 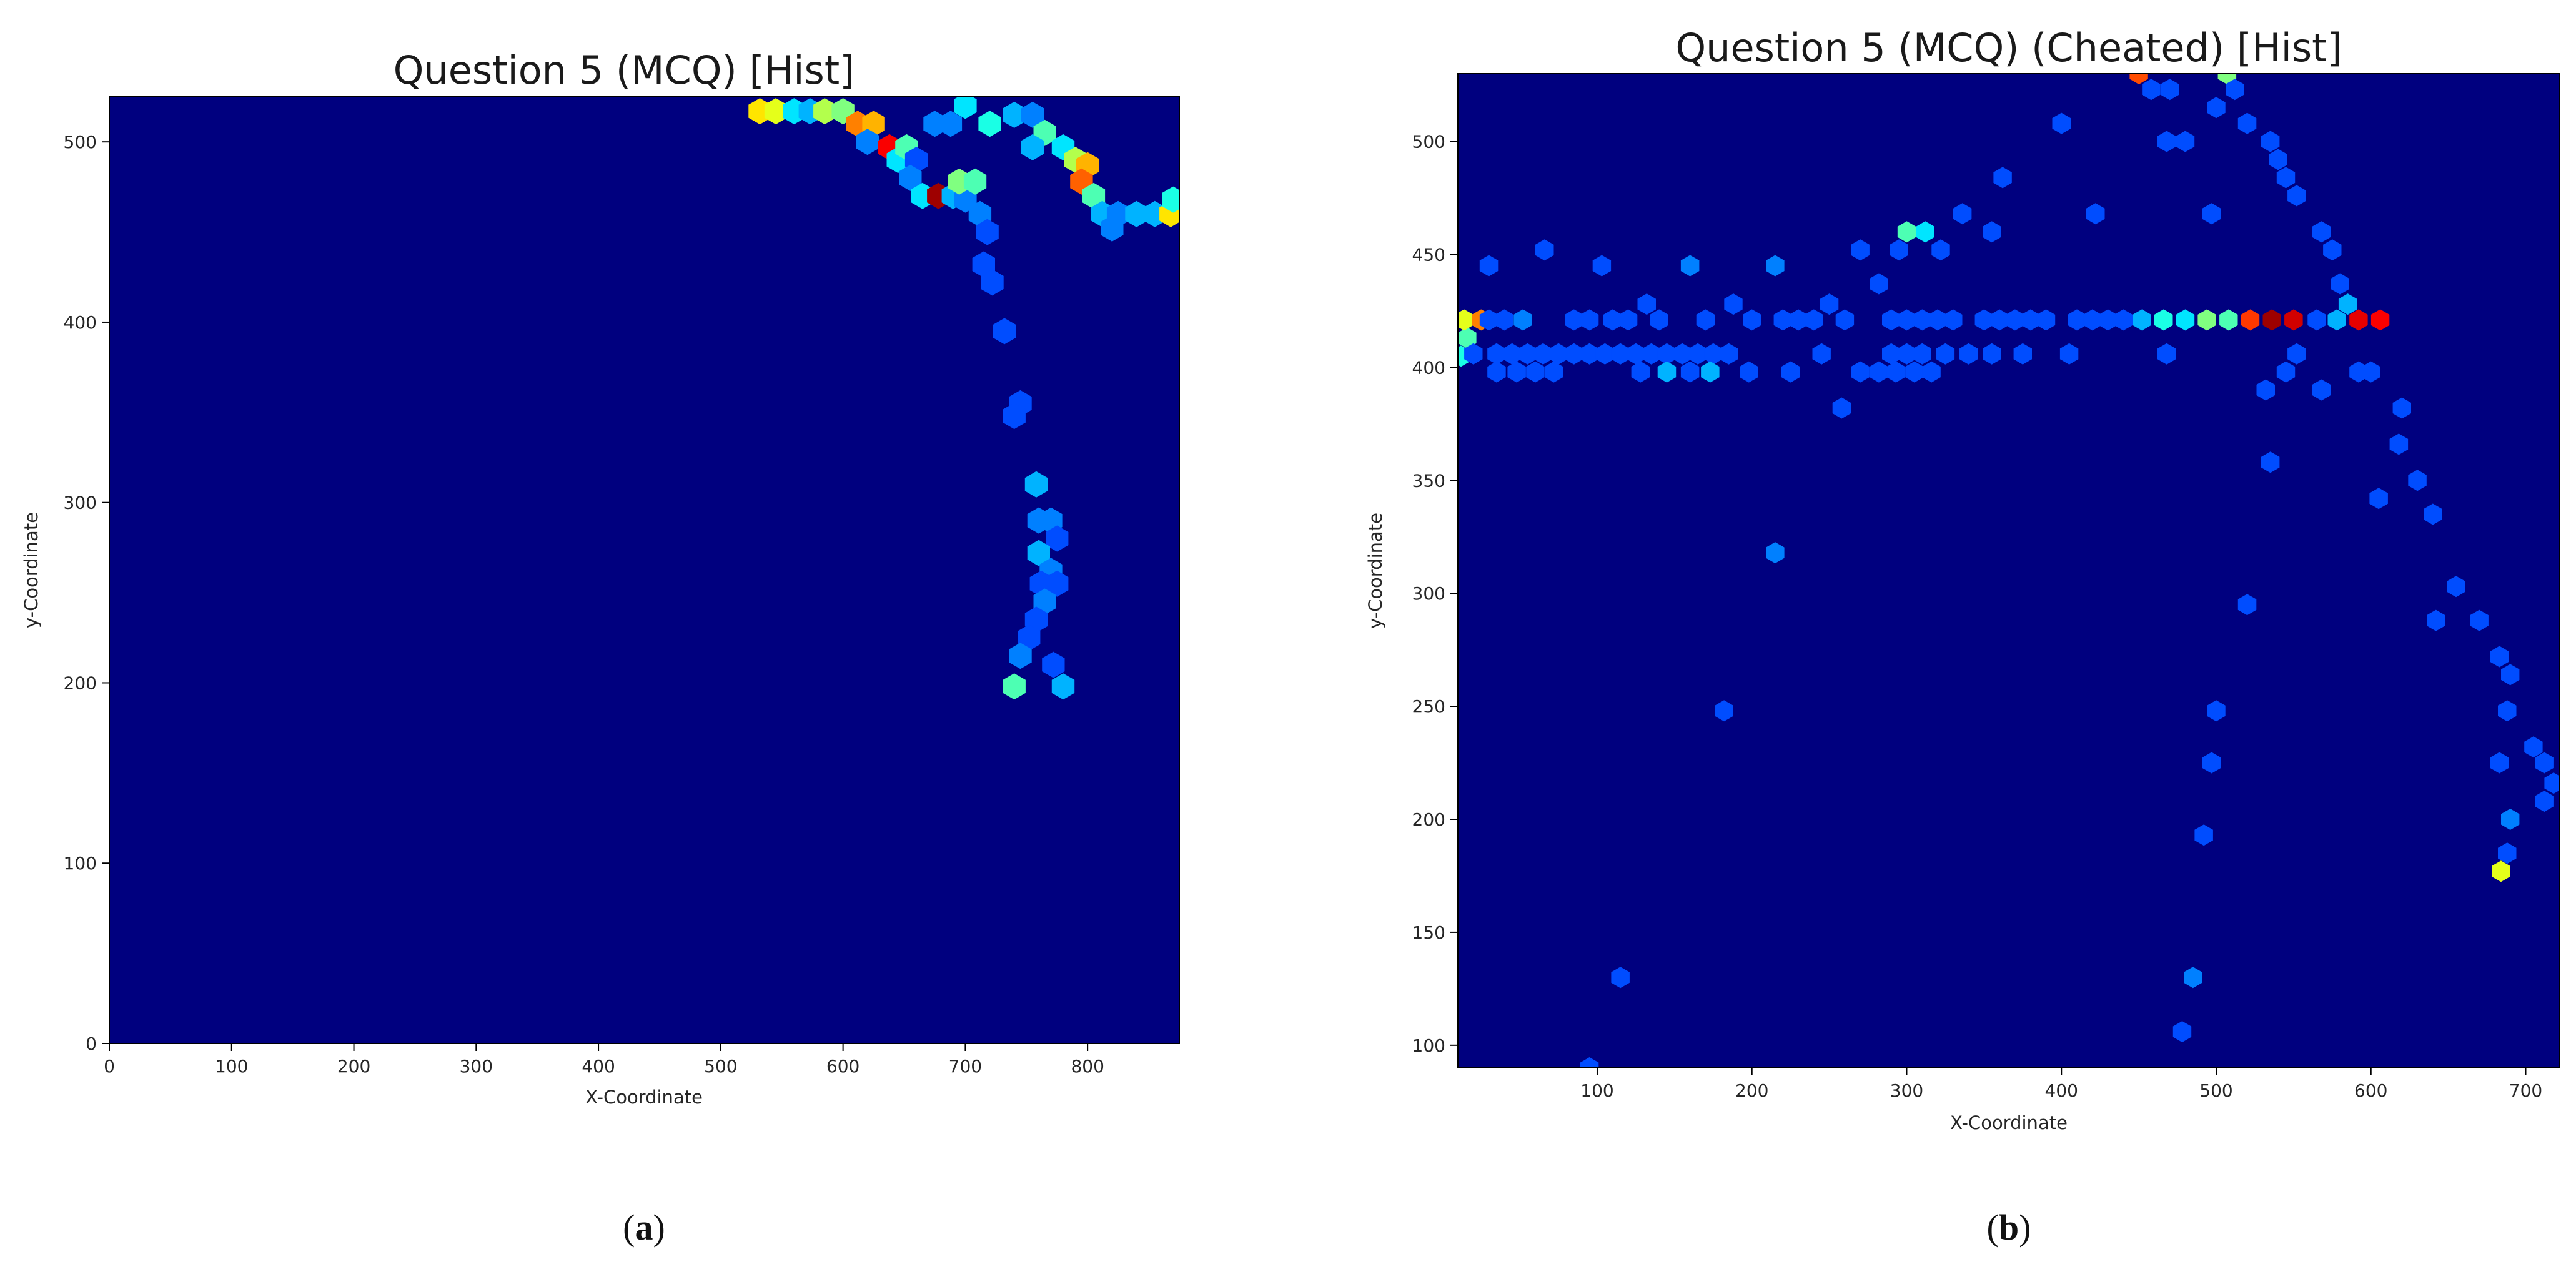 What do you see at coordinates (604, 1060) in the screenshot?
I see `panel-a-x-ticks: 0 100 200 300 400 500 600 700 800` at bounding box center [604, 1060].